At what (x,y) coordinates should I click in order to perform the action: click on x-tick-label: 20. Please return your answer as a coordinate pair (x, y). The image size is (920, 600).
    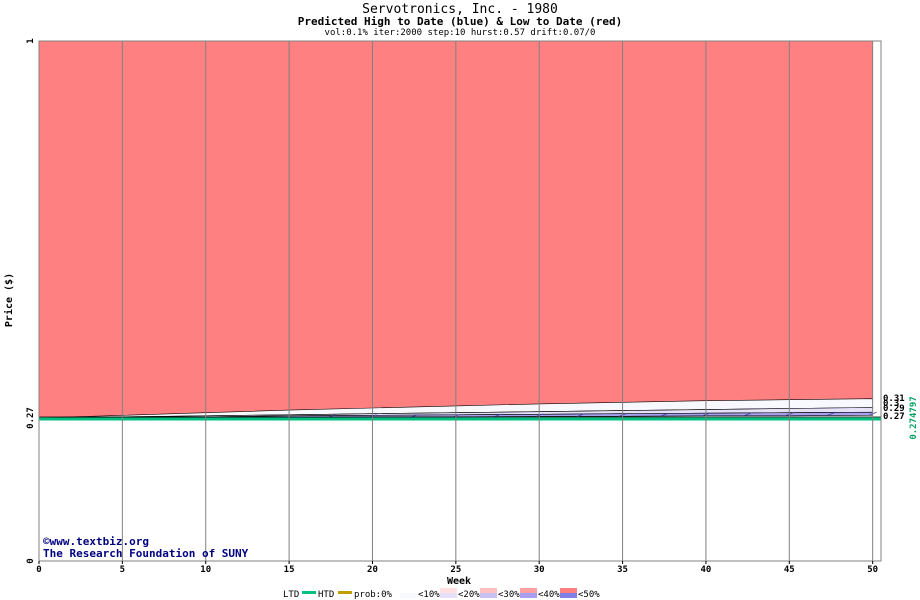
    Looking at the image, I should click on (372, 570).